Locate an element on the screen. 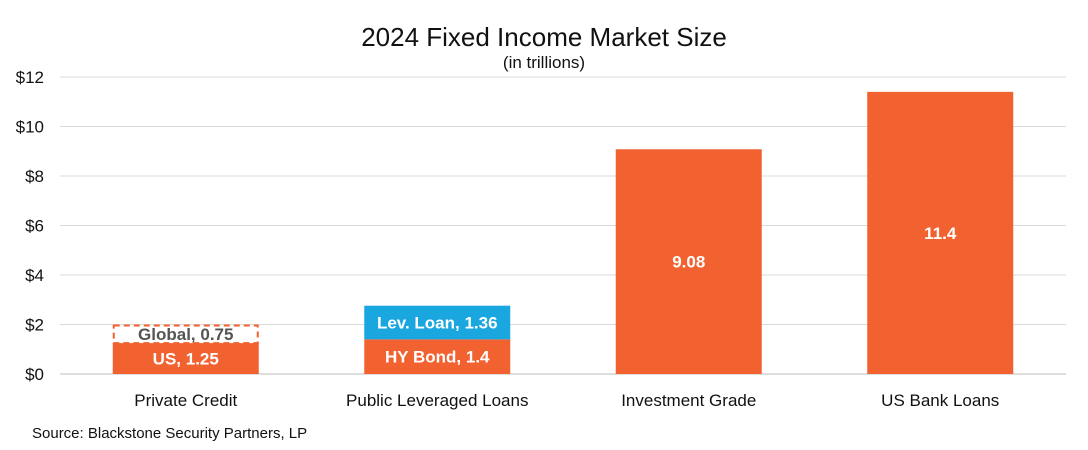 Image resolution: width=1088 pixels, height=450 pixels. bar-data-label: 9.08 is located at coordinates (688, 262).